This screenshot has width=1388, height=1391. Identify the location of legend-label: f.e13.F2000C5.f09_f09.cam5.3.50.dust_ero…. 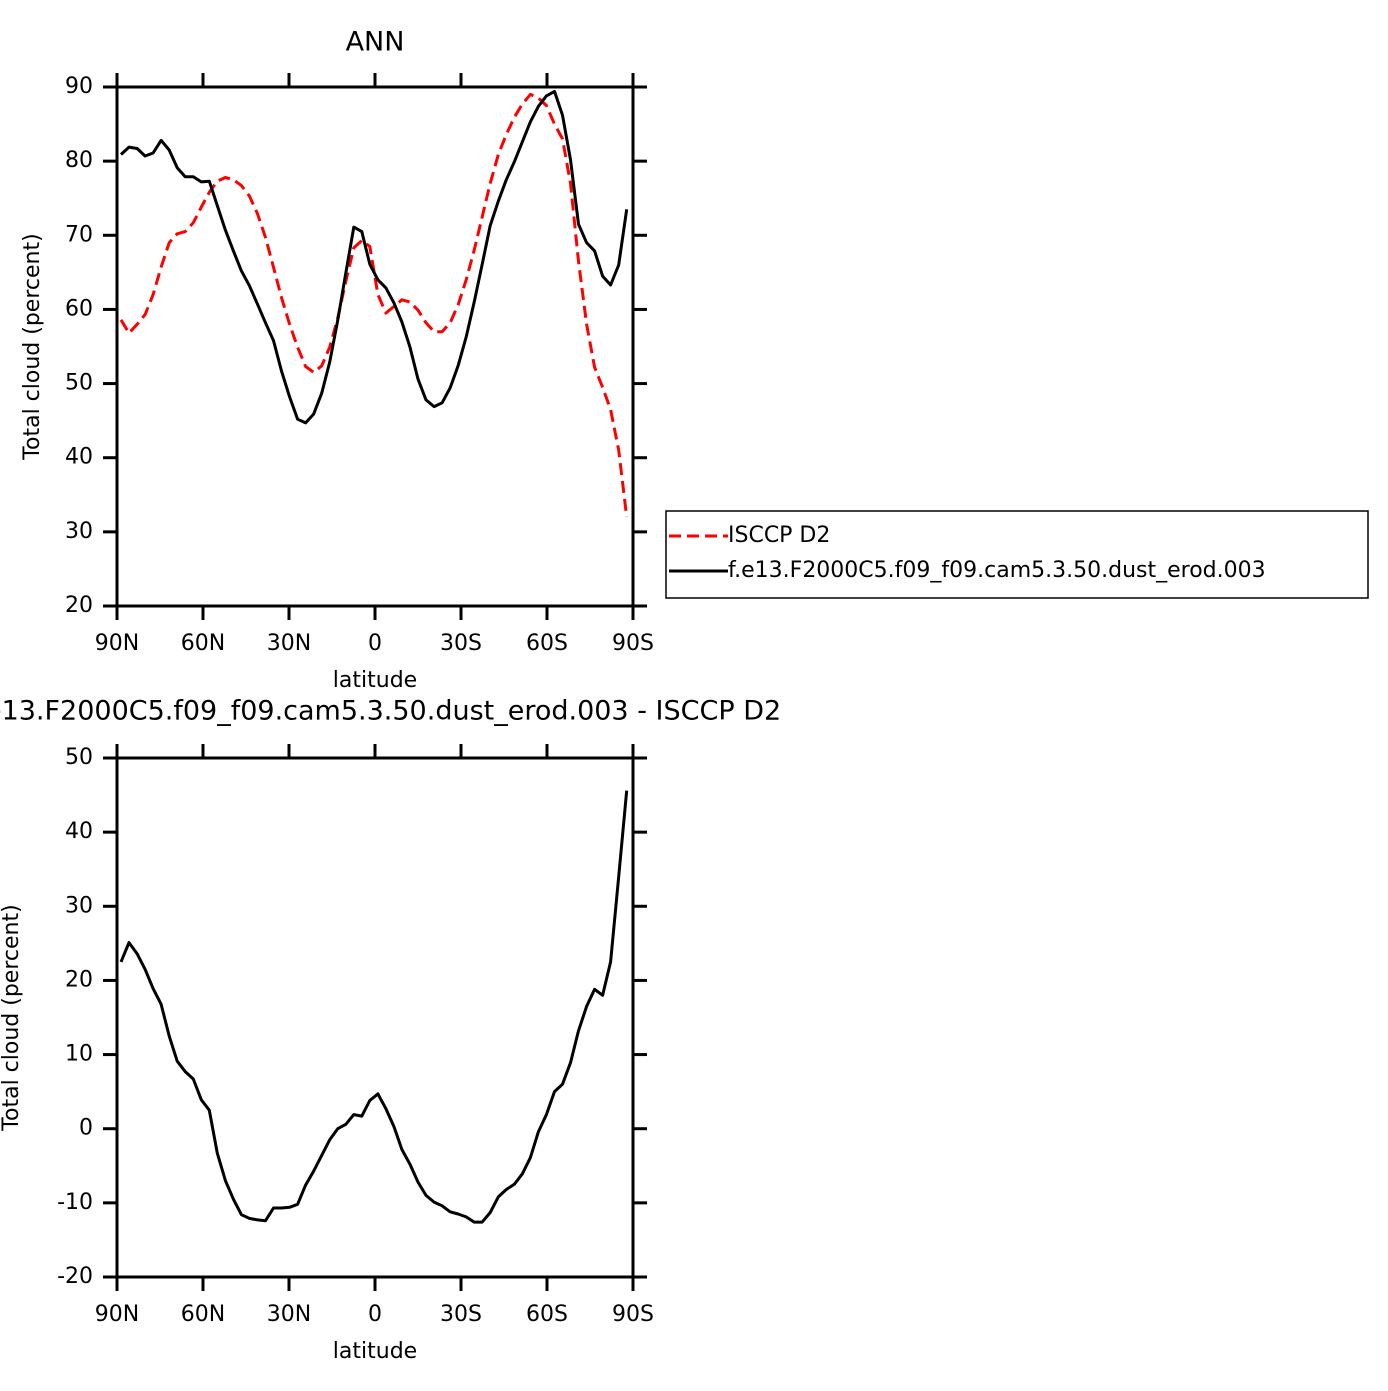
(997, 570).